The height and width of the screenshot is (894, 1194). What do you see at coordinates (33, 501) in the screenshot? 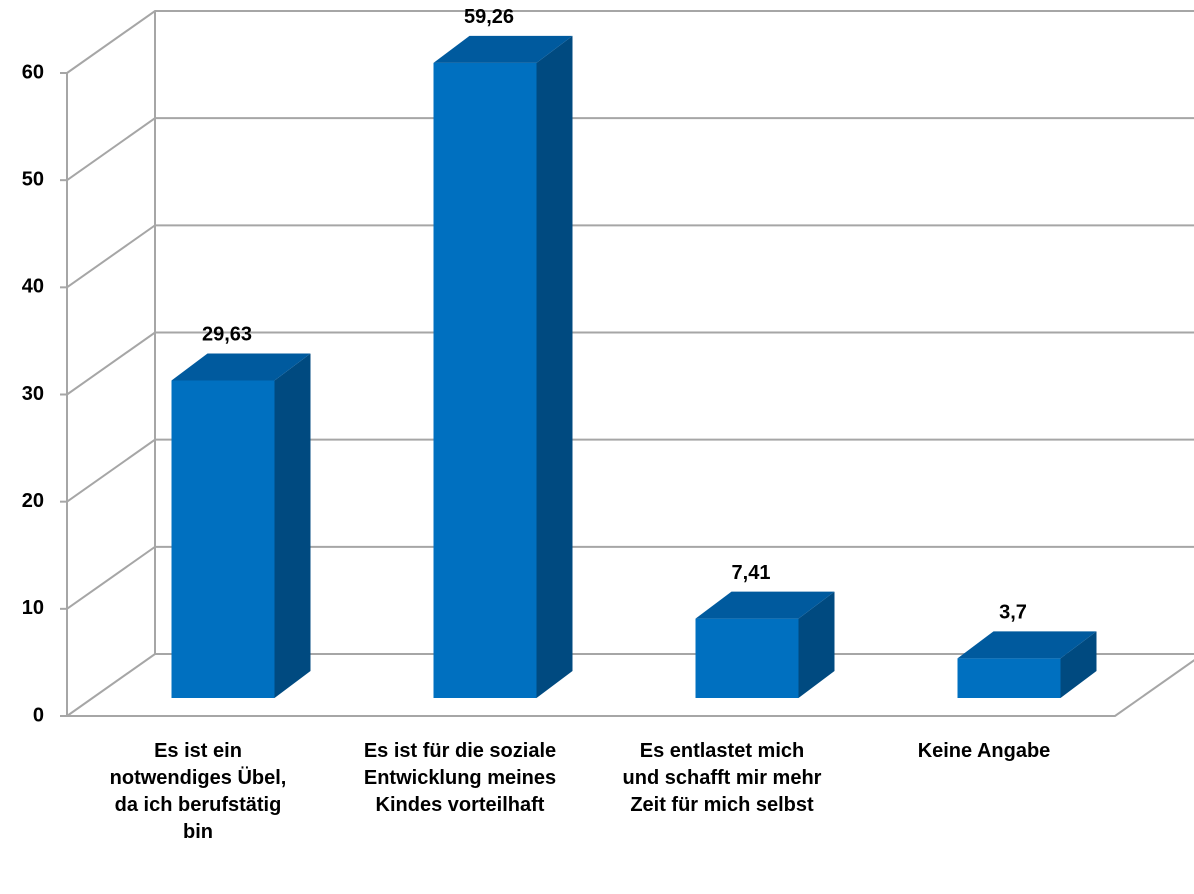
I see `y-tick-label: 20` at bounding box center [33, 501].